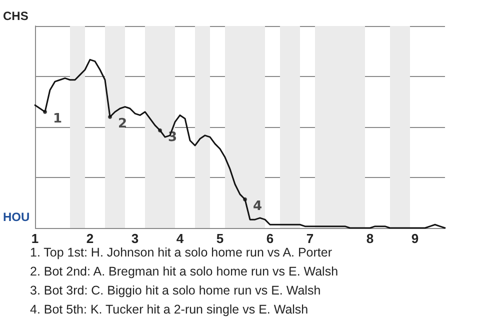 The height and width of the screenshot is (320, 480). I want to click on series-label: 4, so click(257, 206).